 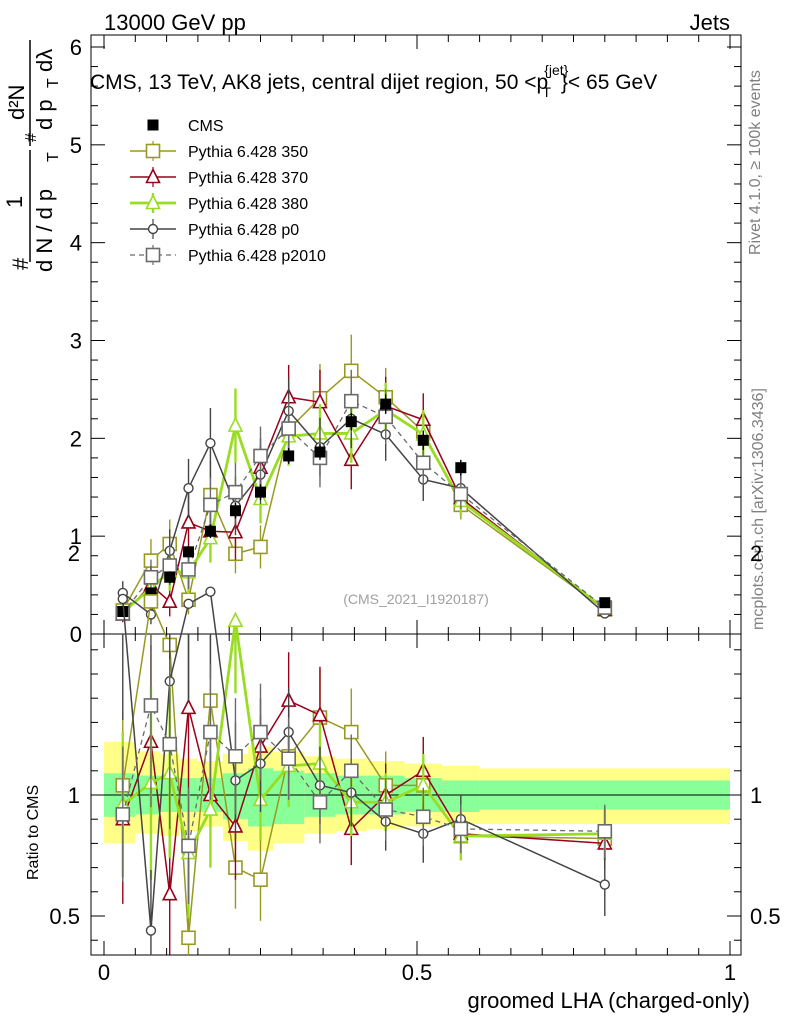 I want to click on ylabel-t1: T, so click(x=53, y=157).